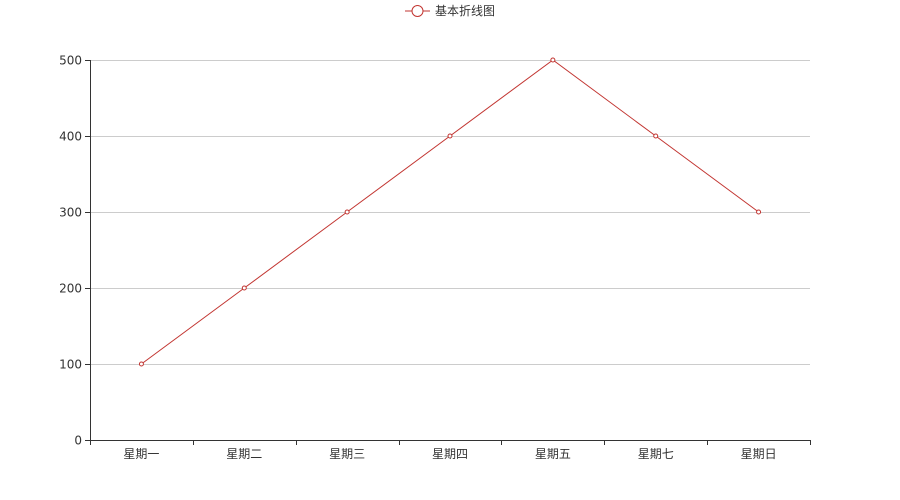 The height and width of the screenshot is (500, 900). Describe the element at coordinates (450, 454) in the screenshot. I see `x-tick-label: 星期四` at that location.